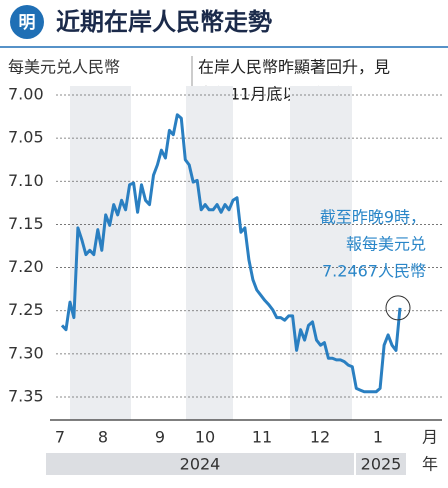 This screenshot has width=448, height=488. Describe the element at coordinates (26, 137) in the screenshot. I see `y-tick-label: 7.05` at that location.